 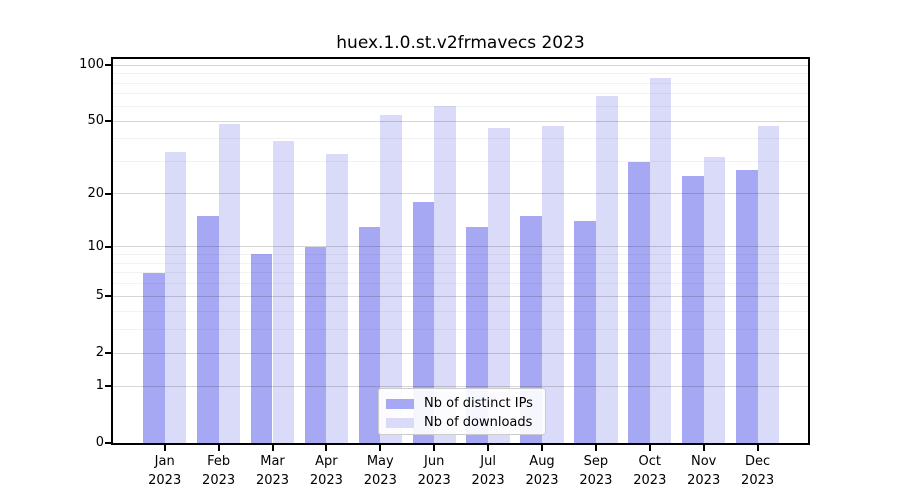 I want to click on bar-downloads-feb, so click(x=229, y=283).